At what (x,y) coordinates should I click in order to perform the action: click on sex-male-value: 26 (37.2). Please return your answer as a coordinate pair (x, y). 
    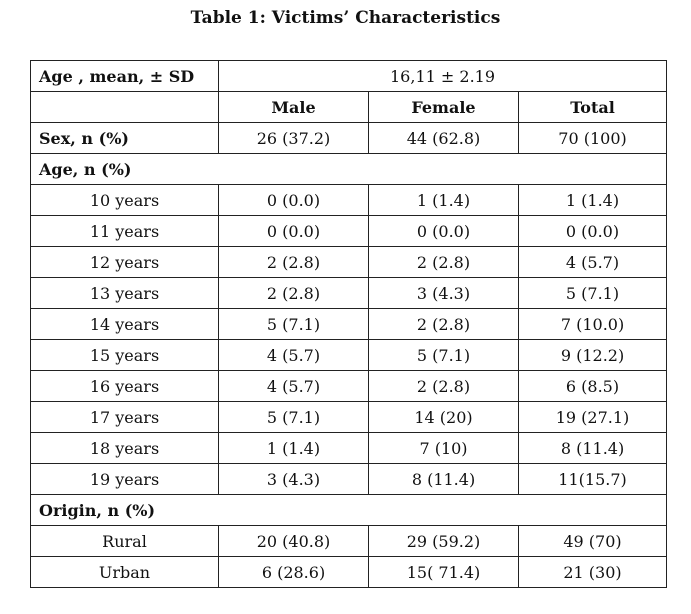
    Looking at the image, I should click on (293, 138).